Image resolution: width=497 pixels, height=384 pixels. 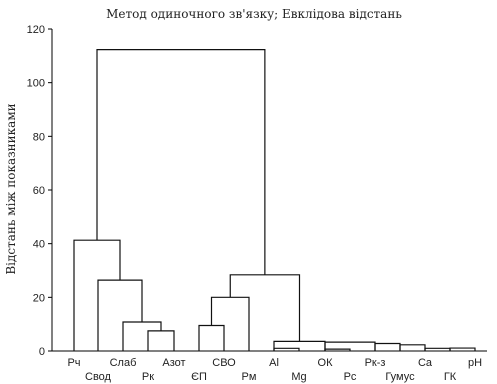 What do you see at coordinates (39, 245) in the screenshot?
I see `y-tick-label: 40` at bounding box center [39, 245].